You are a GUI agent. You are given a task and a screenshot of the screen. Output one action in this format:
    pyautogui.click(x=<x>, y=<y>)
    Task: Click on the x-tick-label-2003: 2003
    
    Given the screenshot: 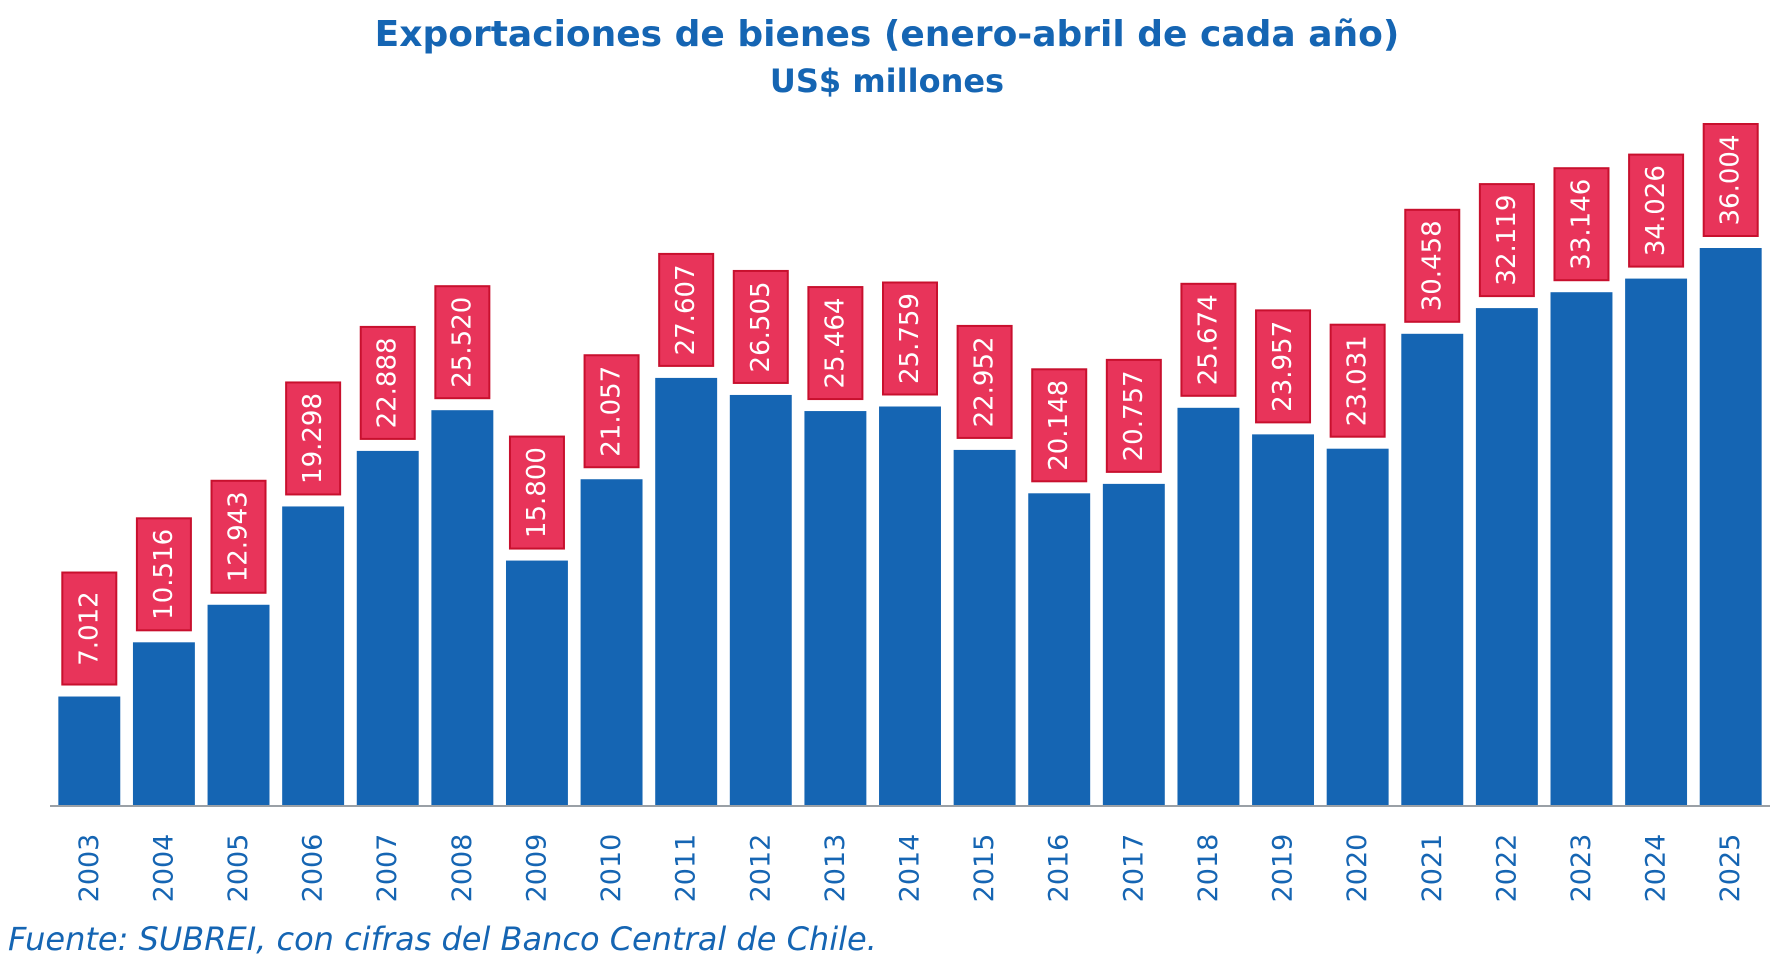 What is the action you would take?
    pyautogui.click(x=89, y=868)
    